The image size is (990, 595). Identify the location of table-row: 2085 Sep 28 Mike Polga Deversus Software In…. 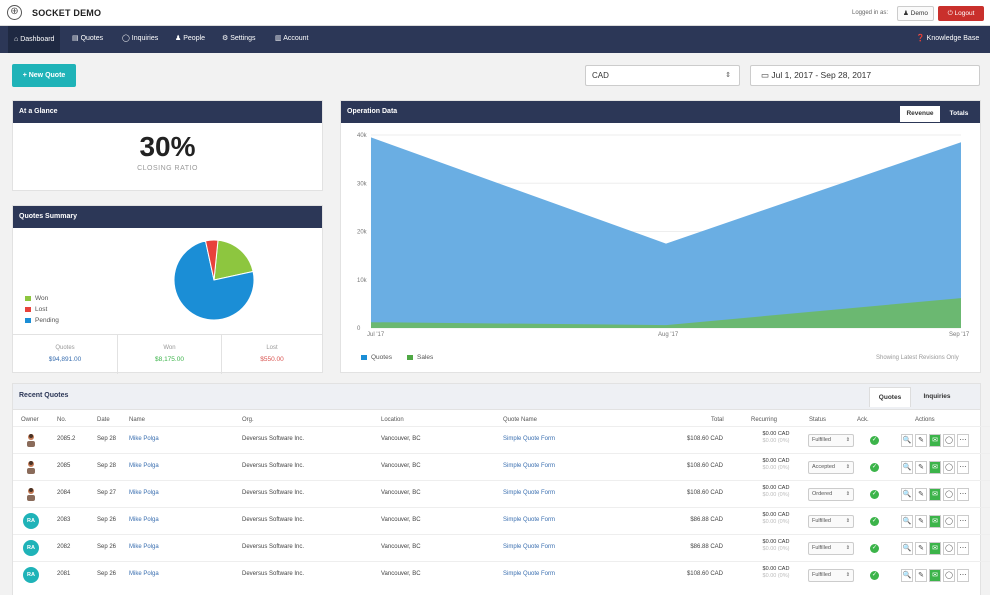
(501, 466).